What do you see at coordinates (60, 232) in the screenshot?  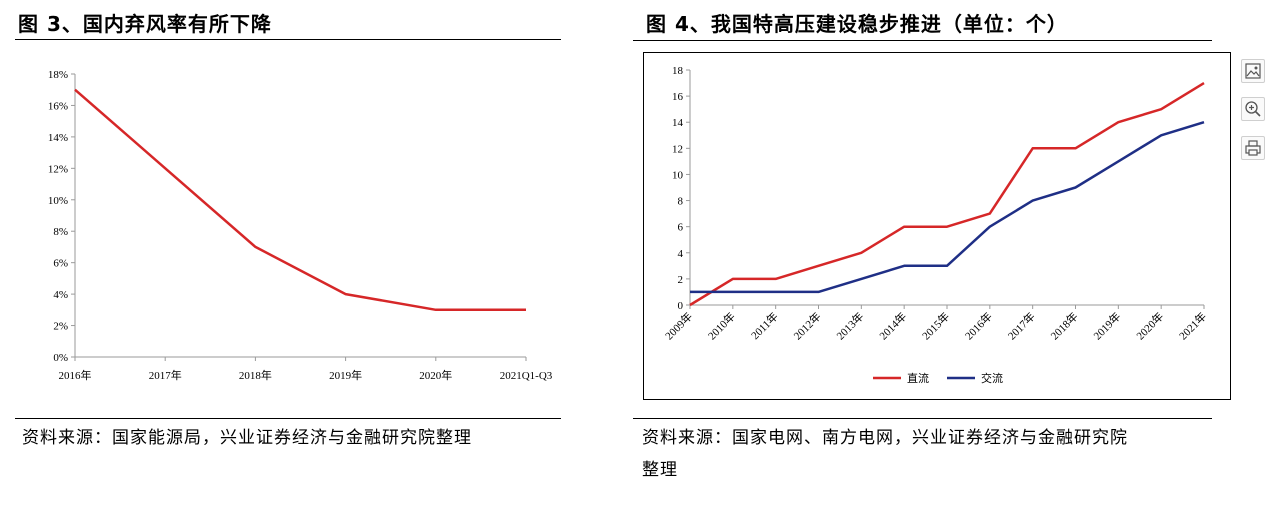 I see `y-tick-label: 8%` at bounding box center [60, 232].